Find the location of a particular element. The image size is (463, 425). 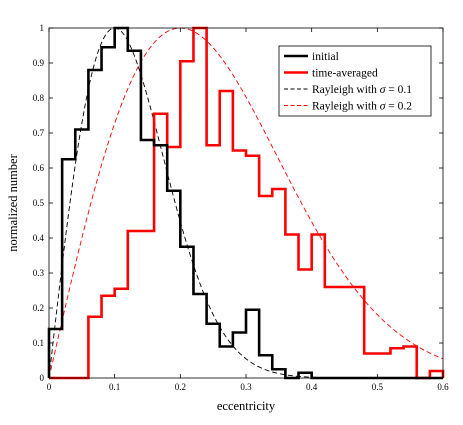

x-tick-label: 0 is located at coordinates (49, 387).